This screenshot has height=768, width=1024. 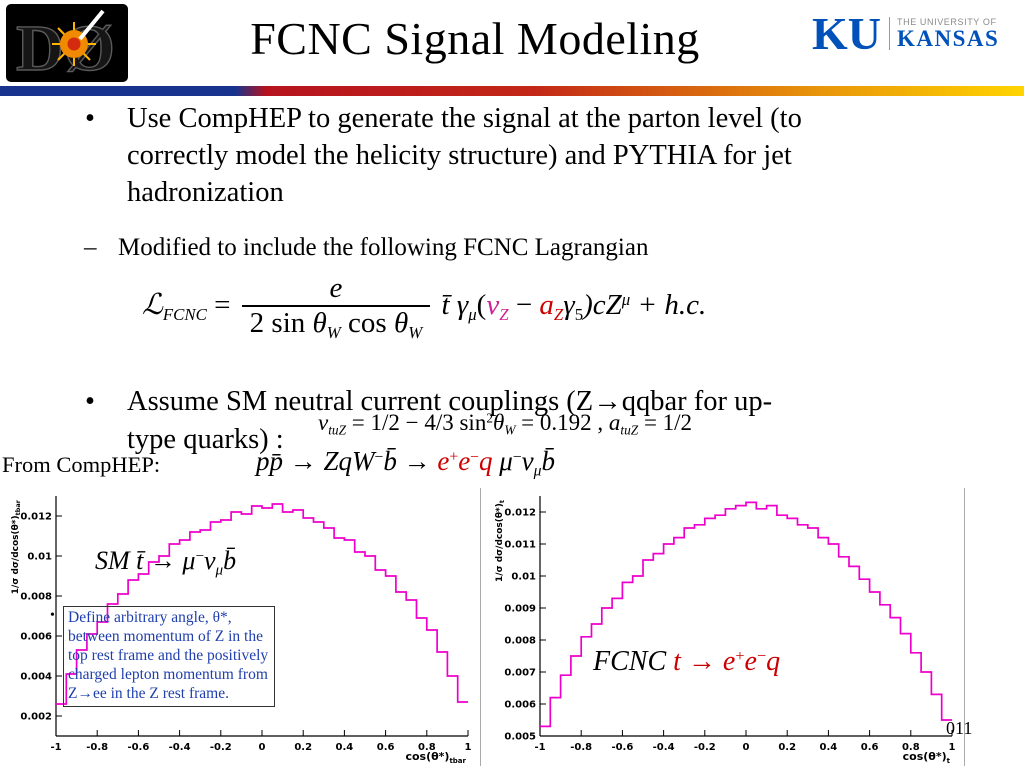 I want to click on process-formula: pp̄ → ZqW−b̄ → e+e−q μ−νμb̄, so click(x=406, y=463).